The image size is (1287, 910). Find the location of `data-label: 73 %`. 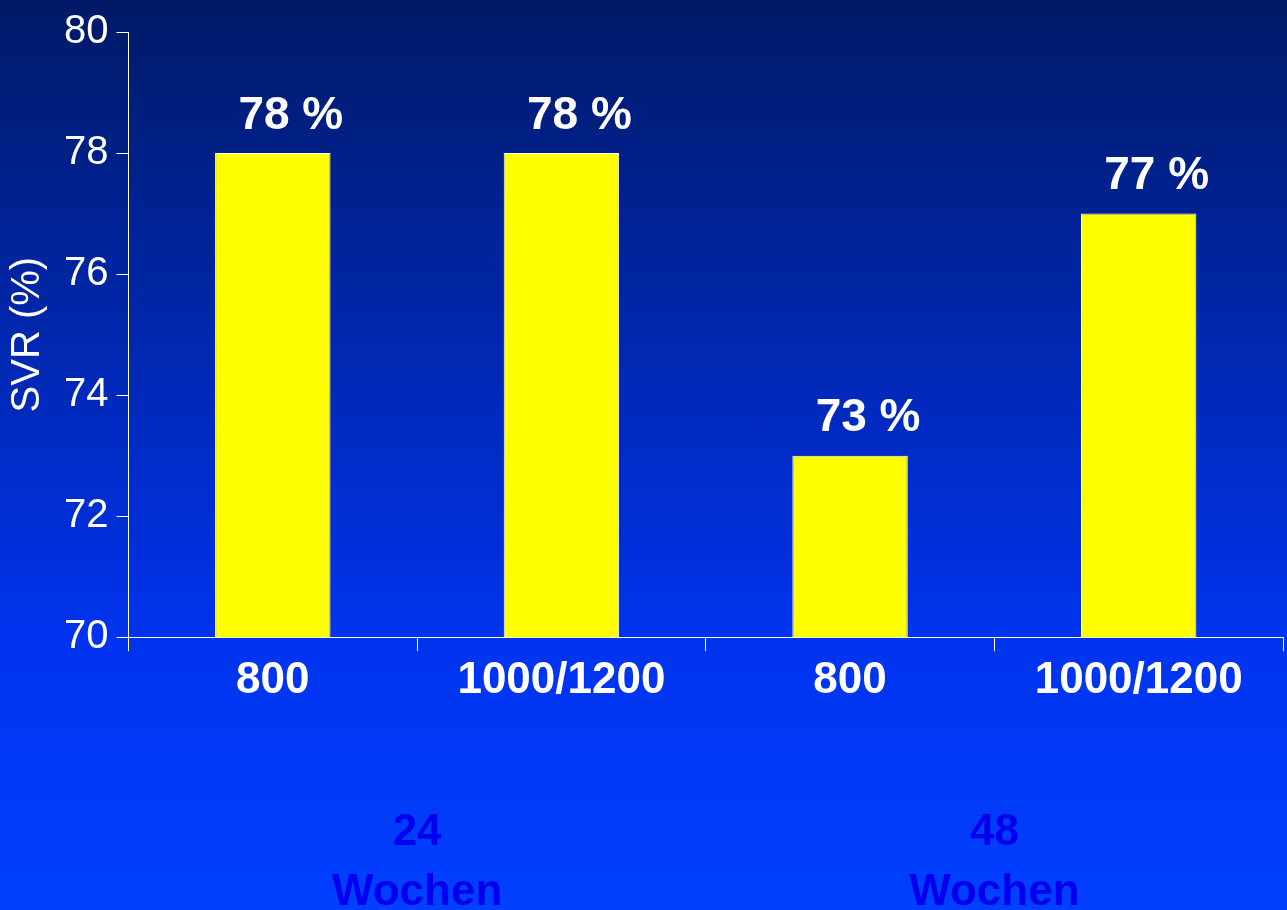

data-label: 73 % is located at coordinates (868, 415).